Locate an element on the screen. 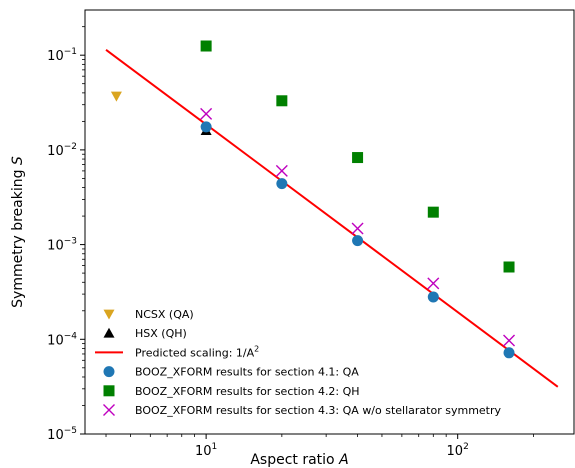 The width and height of the screenshot is (575, 468). y-tick-label: 10⁻⁴ is located at coordinates (62, 339).